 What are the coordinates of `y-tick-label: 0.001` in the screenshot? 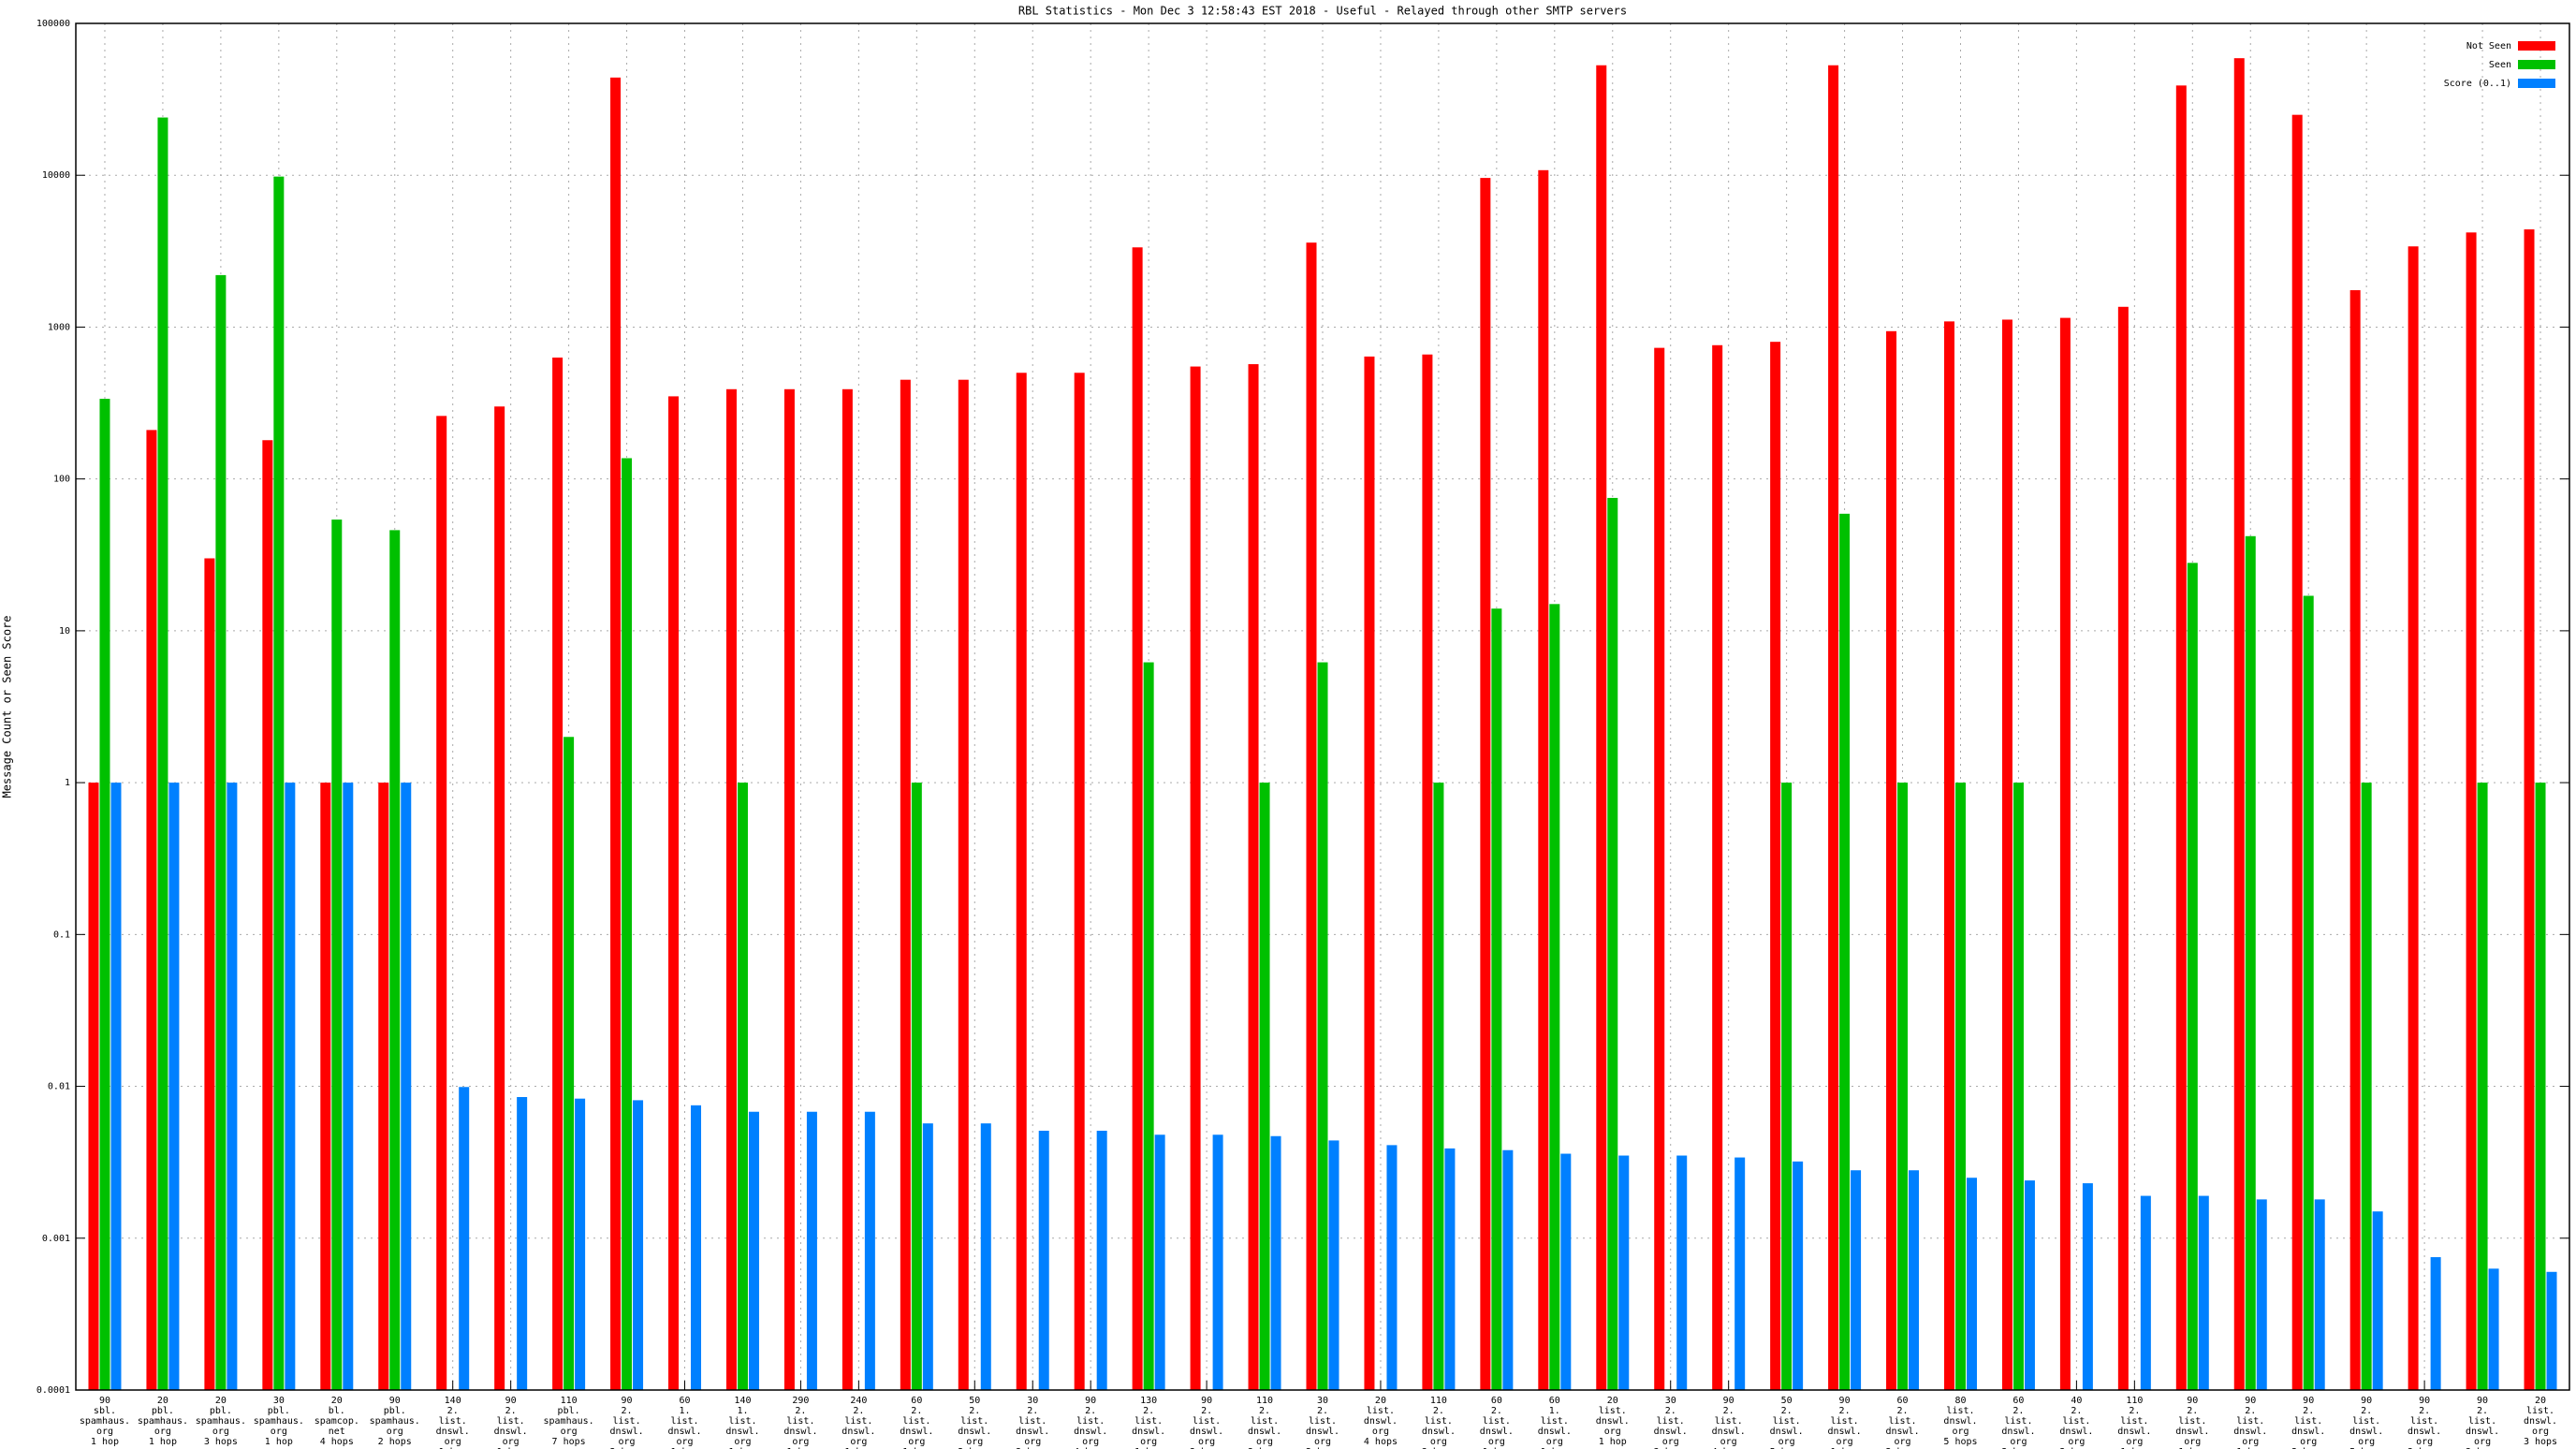 It's located at (56, 1239).